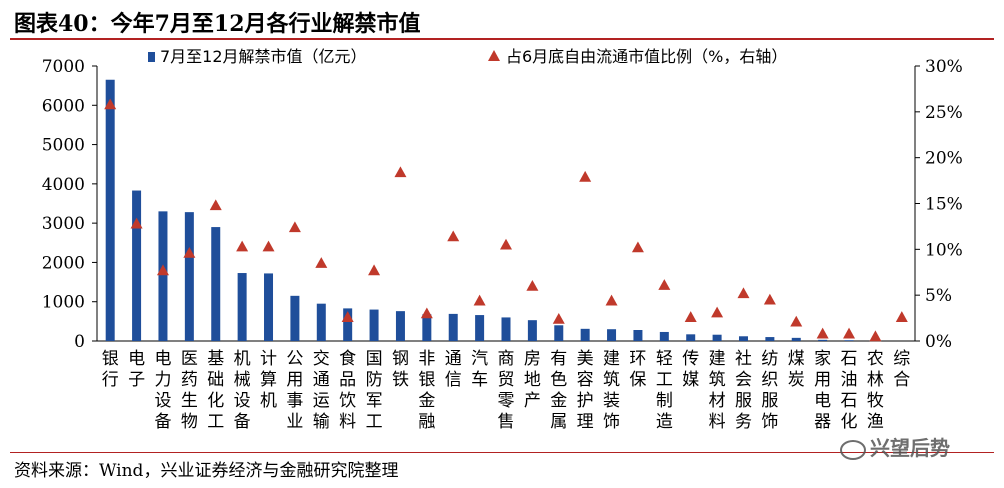 This screenshot has width=1004, height=488. I want to click on y2-tick-label: 0%, so click(938, 342).